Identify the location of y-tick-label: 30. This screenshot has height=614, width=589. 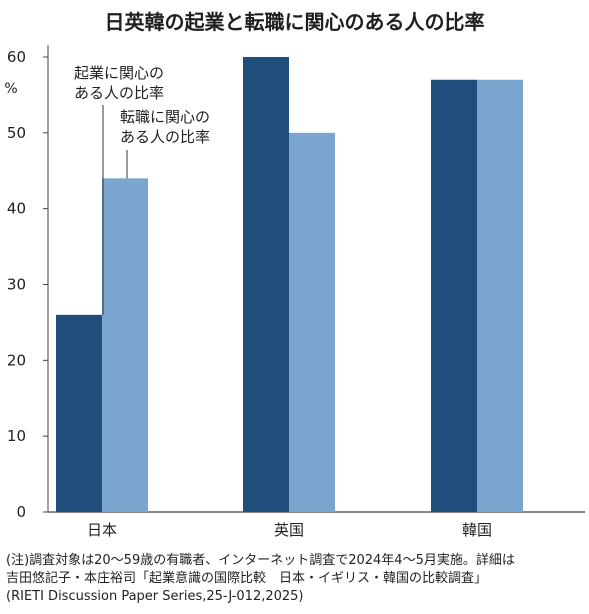
(16, 285).